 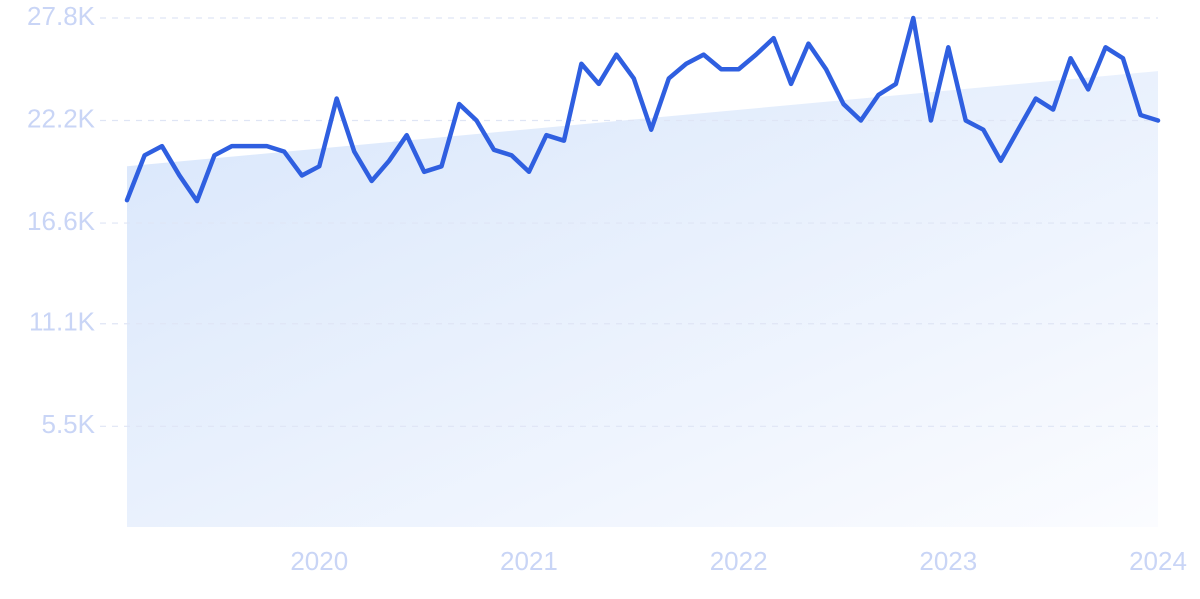 What do you see at coordinates (62, 322) in the screenshot?
I see `y-tick-label: 11.1K` at bounding box center [62, 322].